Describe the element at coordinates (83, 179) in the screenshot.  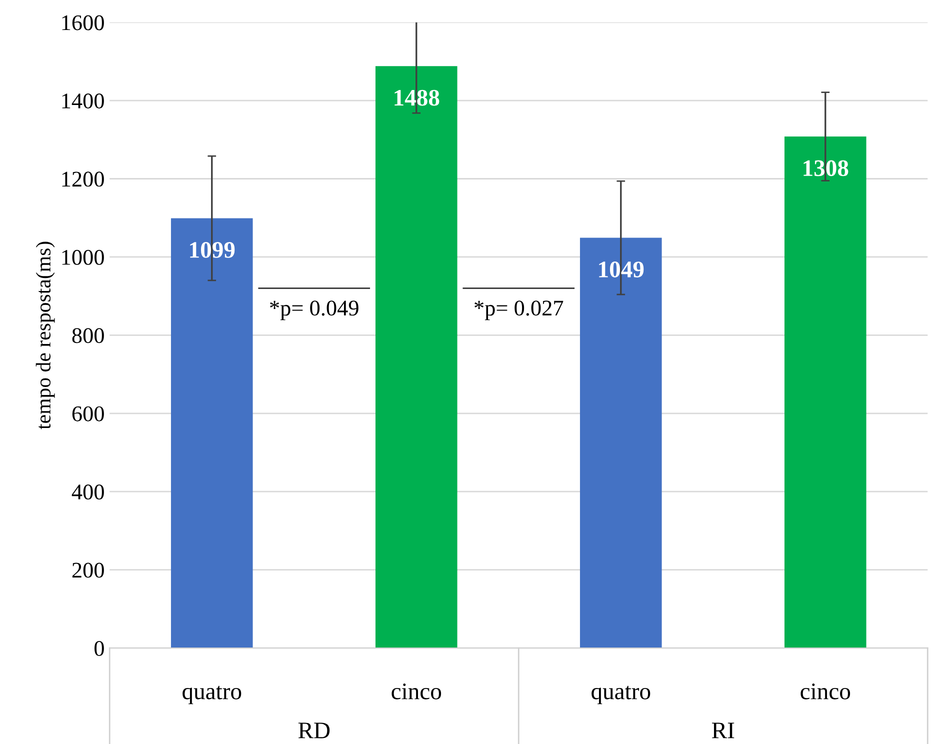
I see `y-tick-label: 1200` at that location.